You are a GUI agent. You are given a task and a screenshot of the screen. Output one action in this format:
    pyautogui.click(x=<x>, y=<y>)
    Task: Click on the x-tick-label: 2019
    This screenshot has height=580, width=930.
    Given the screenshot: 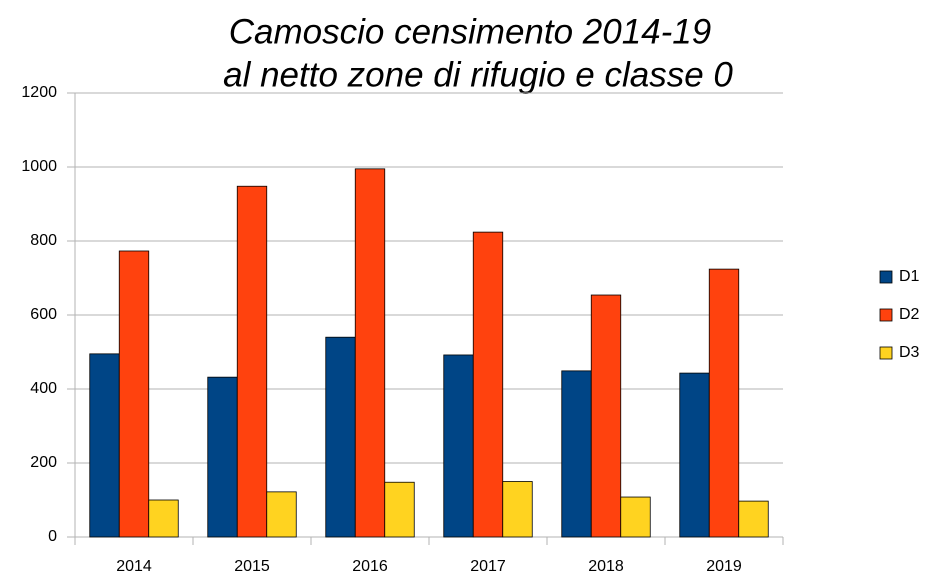 What is the action you would take?
    pyautogui.click(x=724, y=566)
    